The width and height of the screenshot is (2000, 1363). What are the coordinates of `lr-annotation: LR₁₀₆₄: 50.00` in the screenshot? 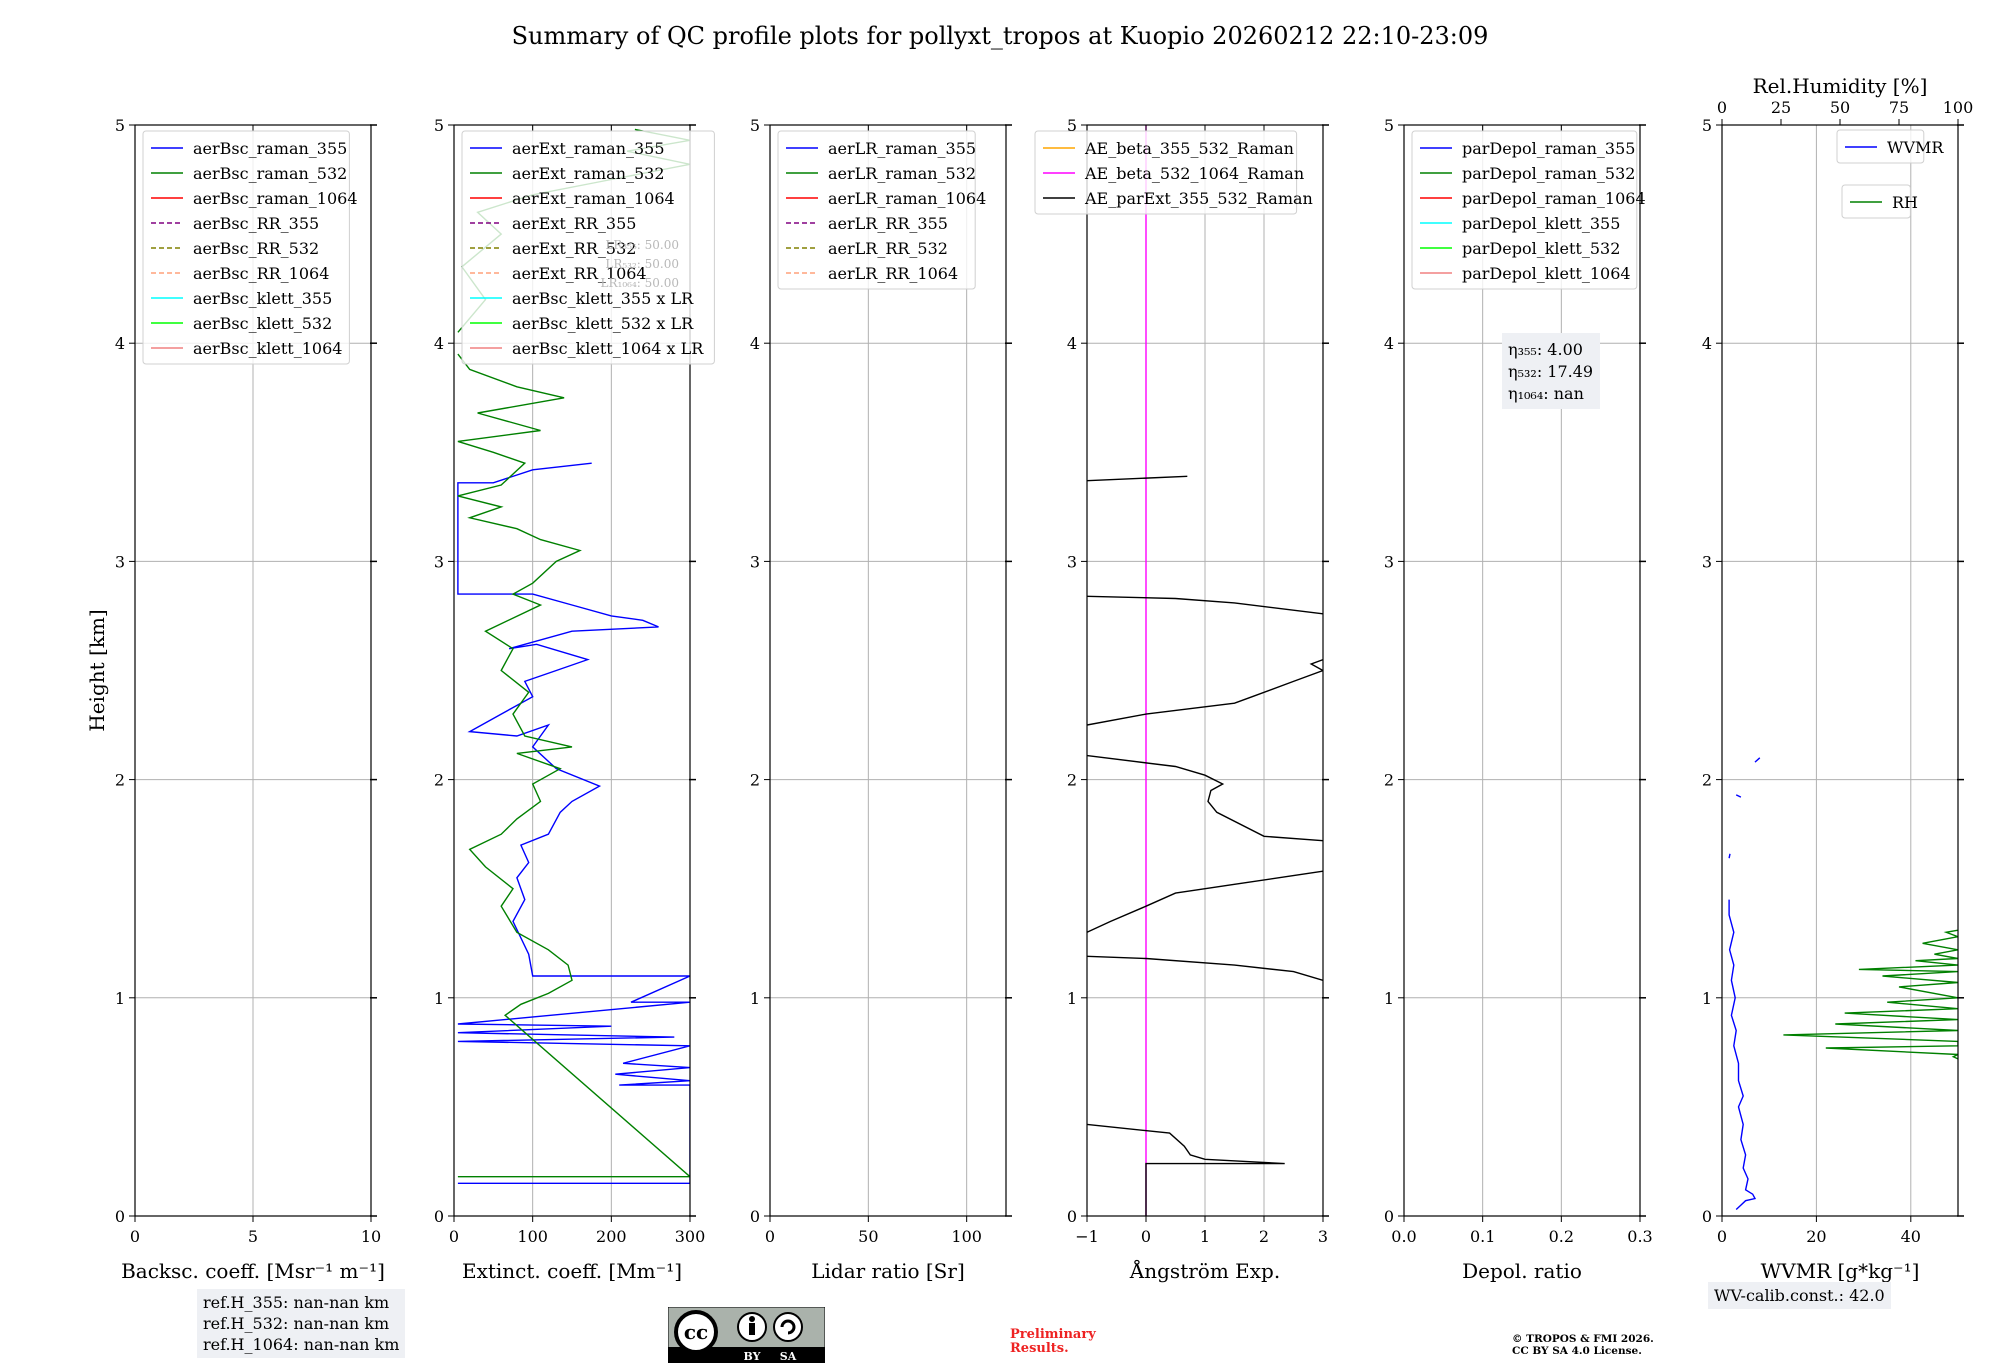 It's located at (640, 283).